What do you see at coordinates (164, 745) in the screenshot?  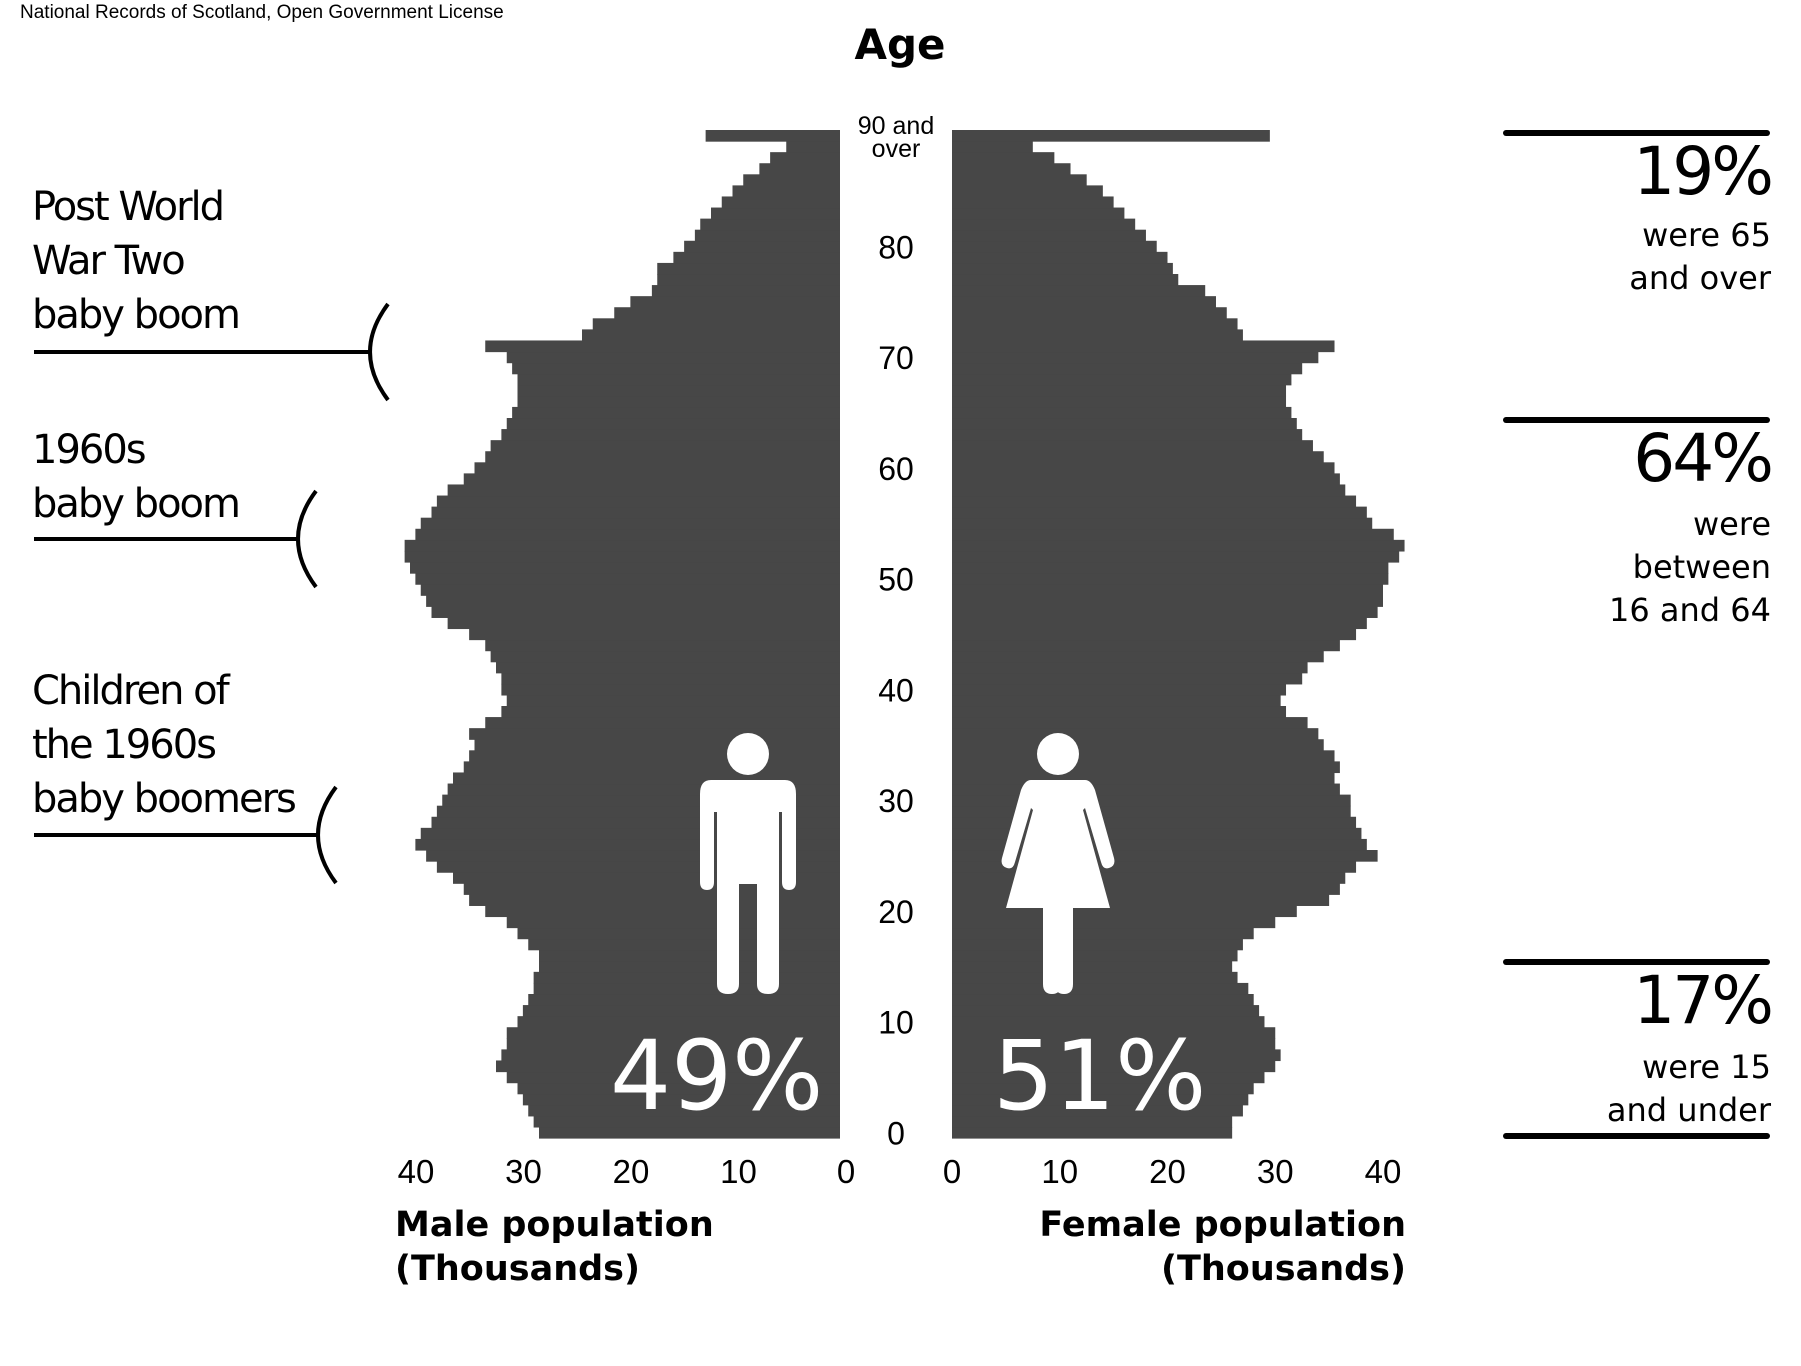 I see `annotation-children-of-boomers: Children of the 1960s baby boomers` at bounding box center [164, 745].